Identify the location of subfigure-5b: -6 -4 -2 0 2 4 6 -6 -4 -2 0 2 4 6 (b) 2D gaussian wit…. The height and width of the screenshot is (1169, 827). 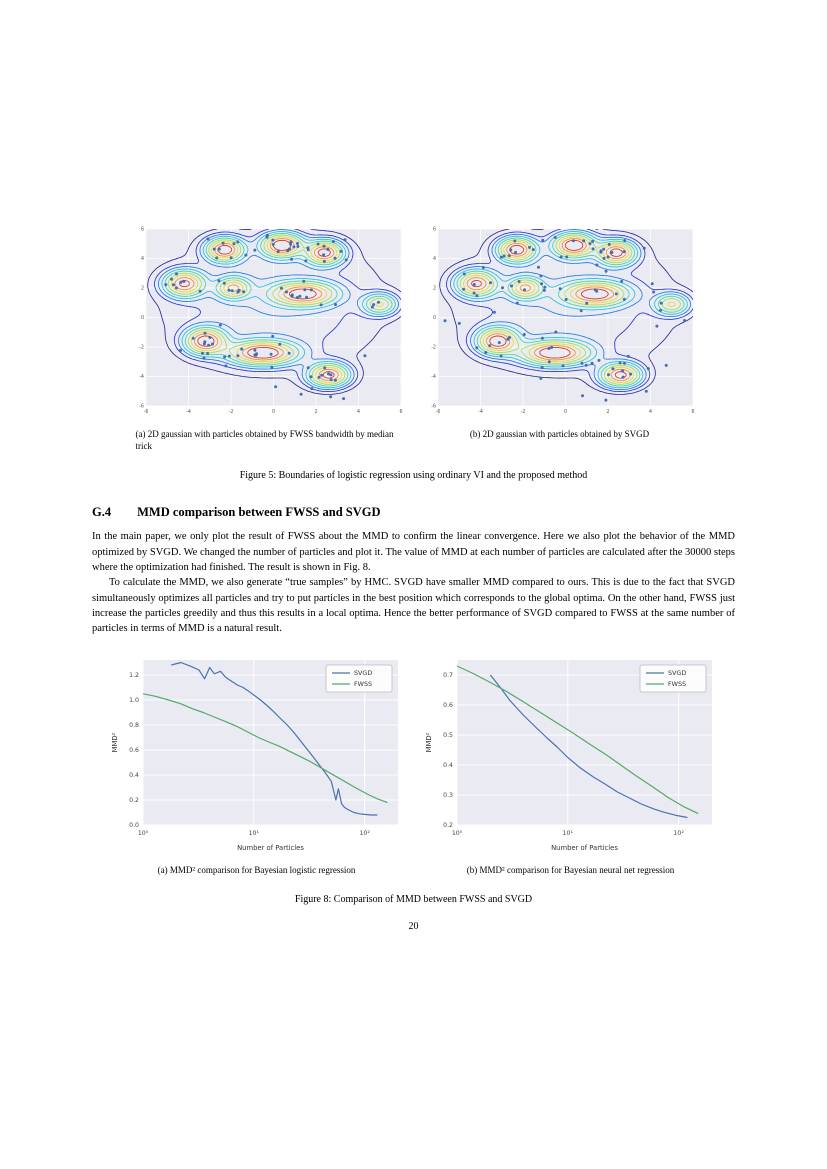
(560, 338).